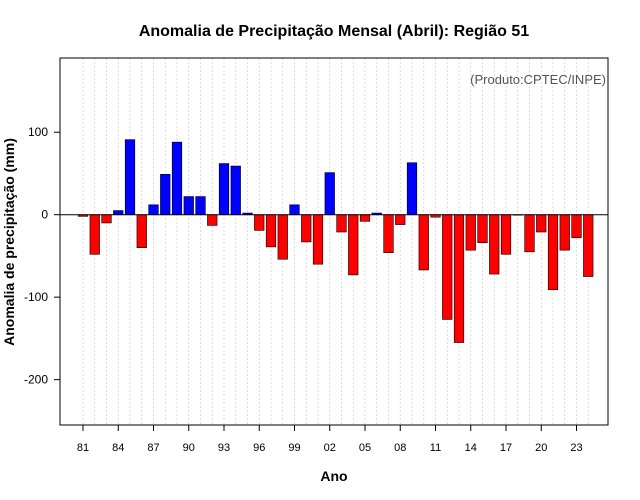 This screenshot has width=640, height=500. What do you see at coordinates (471, 448) in the screenshot?
I see `x-tick-label: 14` at bounding box center [471, 448].